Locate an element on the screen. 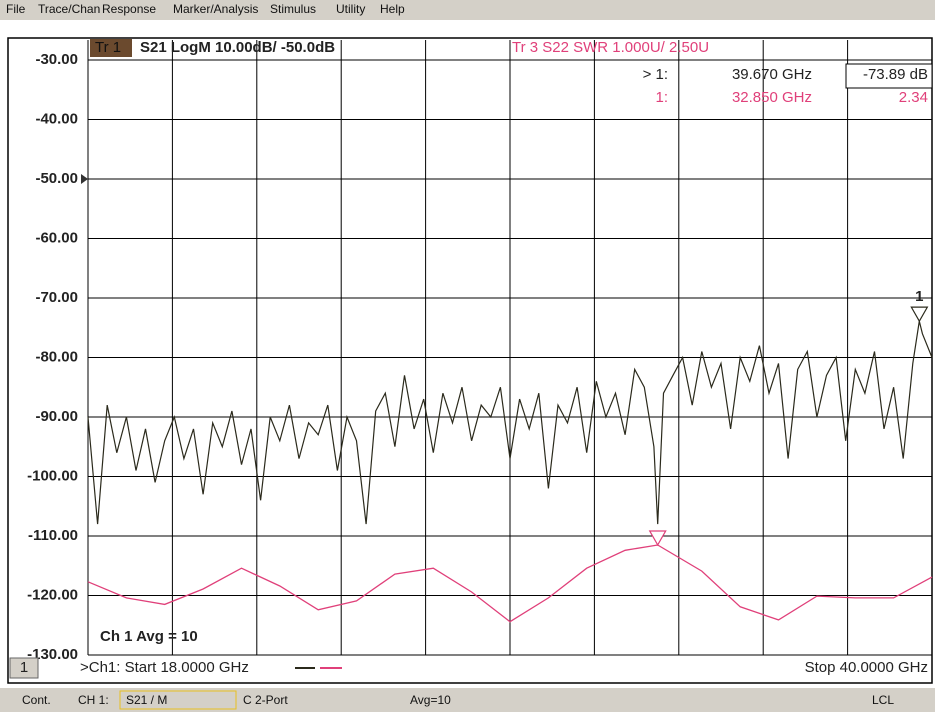 The width and height of the screenshot is (935, 712). channel-box is located at coordinates (24, 668).